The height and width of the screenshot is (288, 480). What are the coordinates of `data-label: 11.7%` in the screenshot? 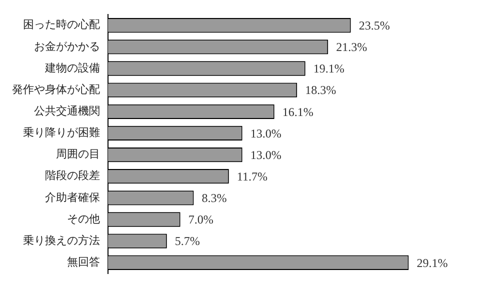 It's located at (252, 177).